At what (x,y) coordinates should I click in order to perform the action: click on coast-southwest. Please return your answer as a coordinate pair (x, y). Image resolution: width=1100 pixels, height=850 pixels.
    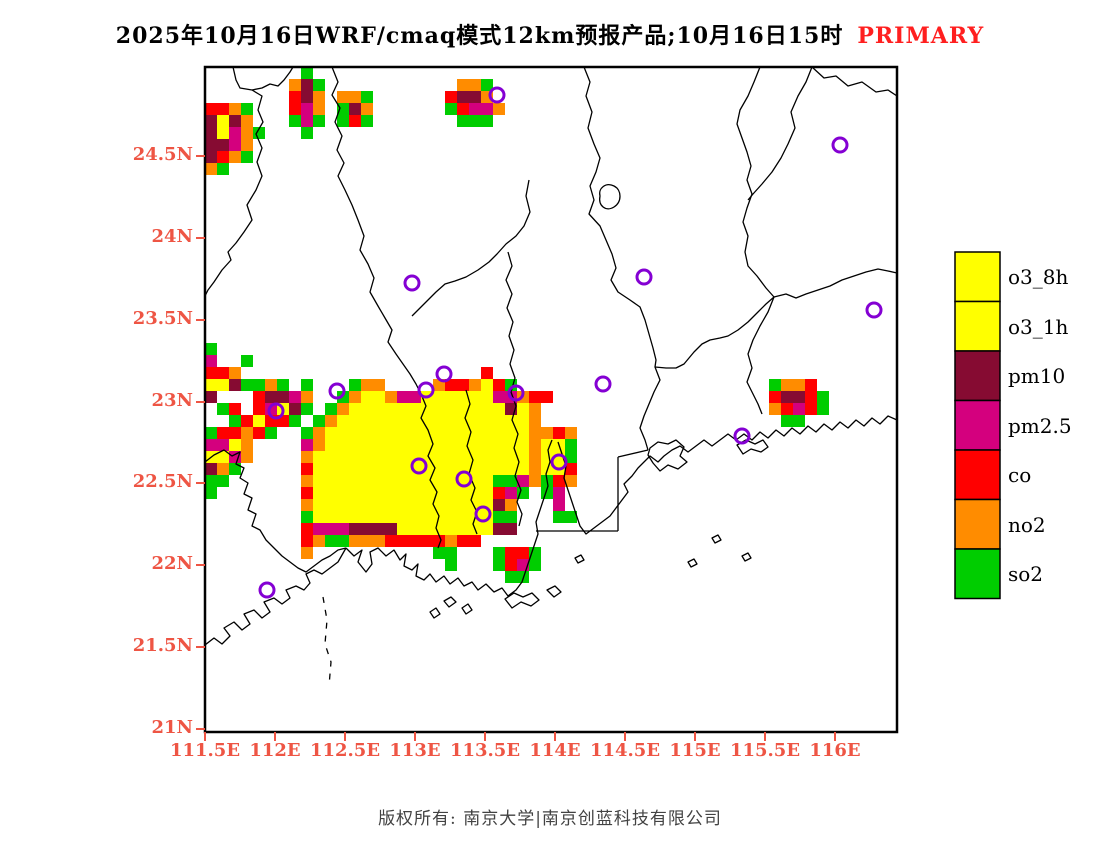
    Looking at the image, I should click on (276, 596).